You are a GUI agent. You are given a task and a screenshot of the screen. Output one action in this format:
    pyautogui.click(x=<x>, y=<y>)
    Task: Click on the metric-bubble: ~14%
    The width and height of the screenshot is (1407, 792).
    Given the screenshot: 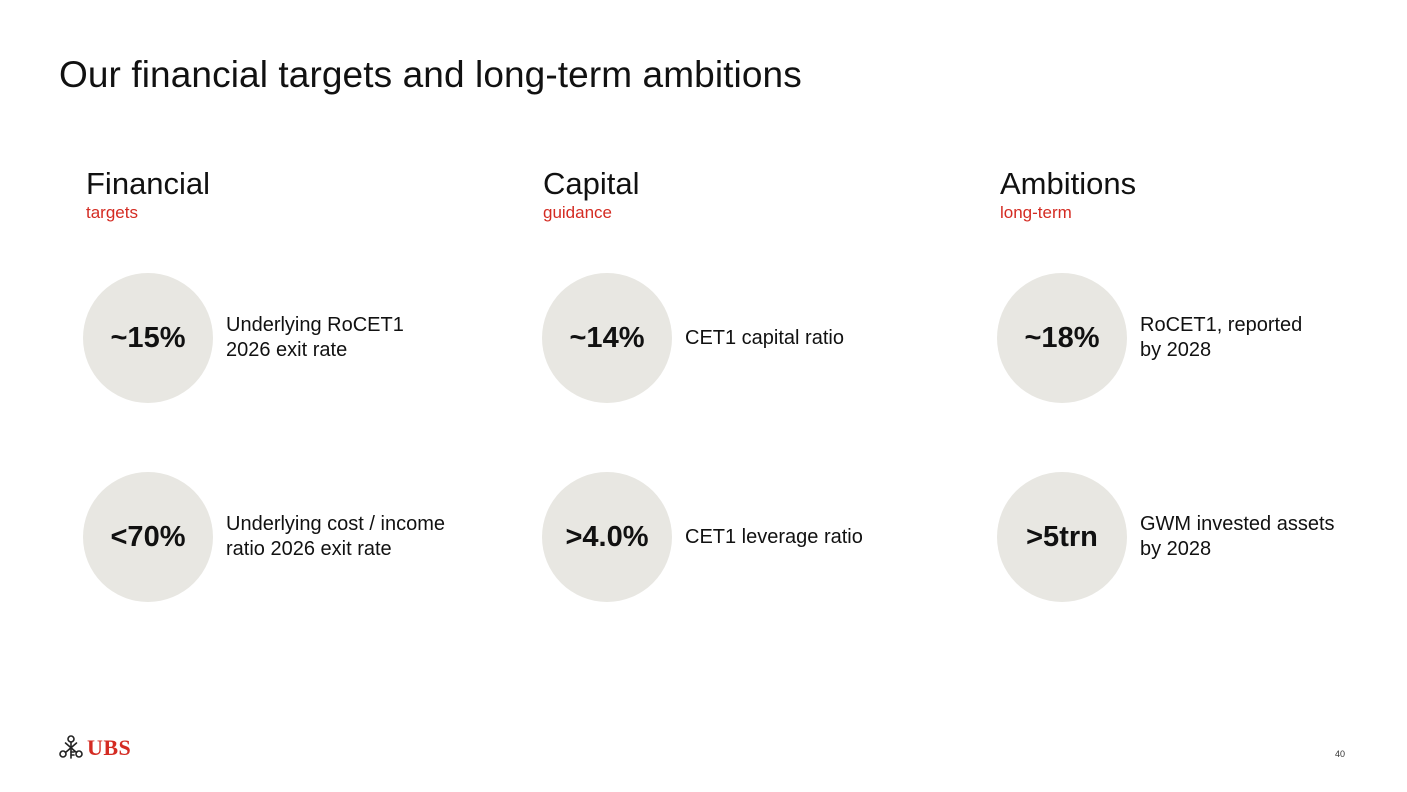 What is the action you would take?
    pyautogui.click(x=607, y=338)
    